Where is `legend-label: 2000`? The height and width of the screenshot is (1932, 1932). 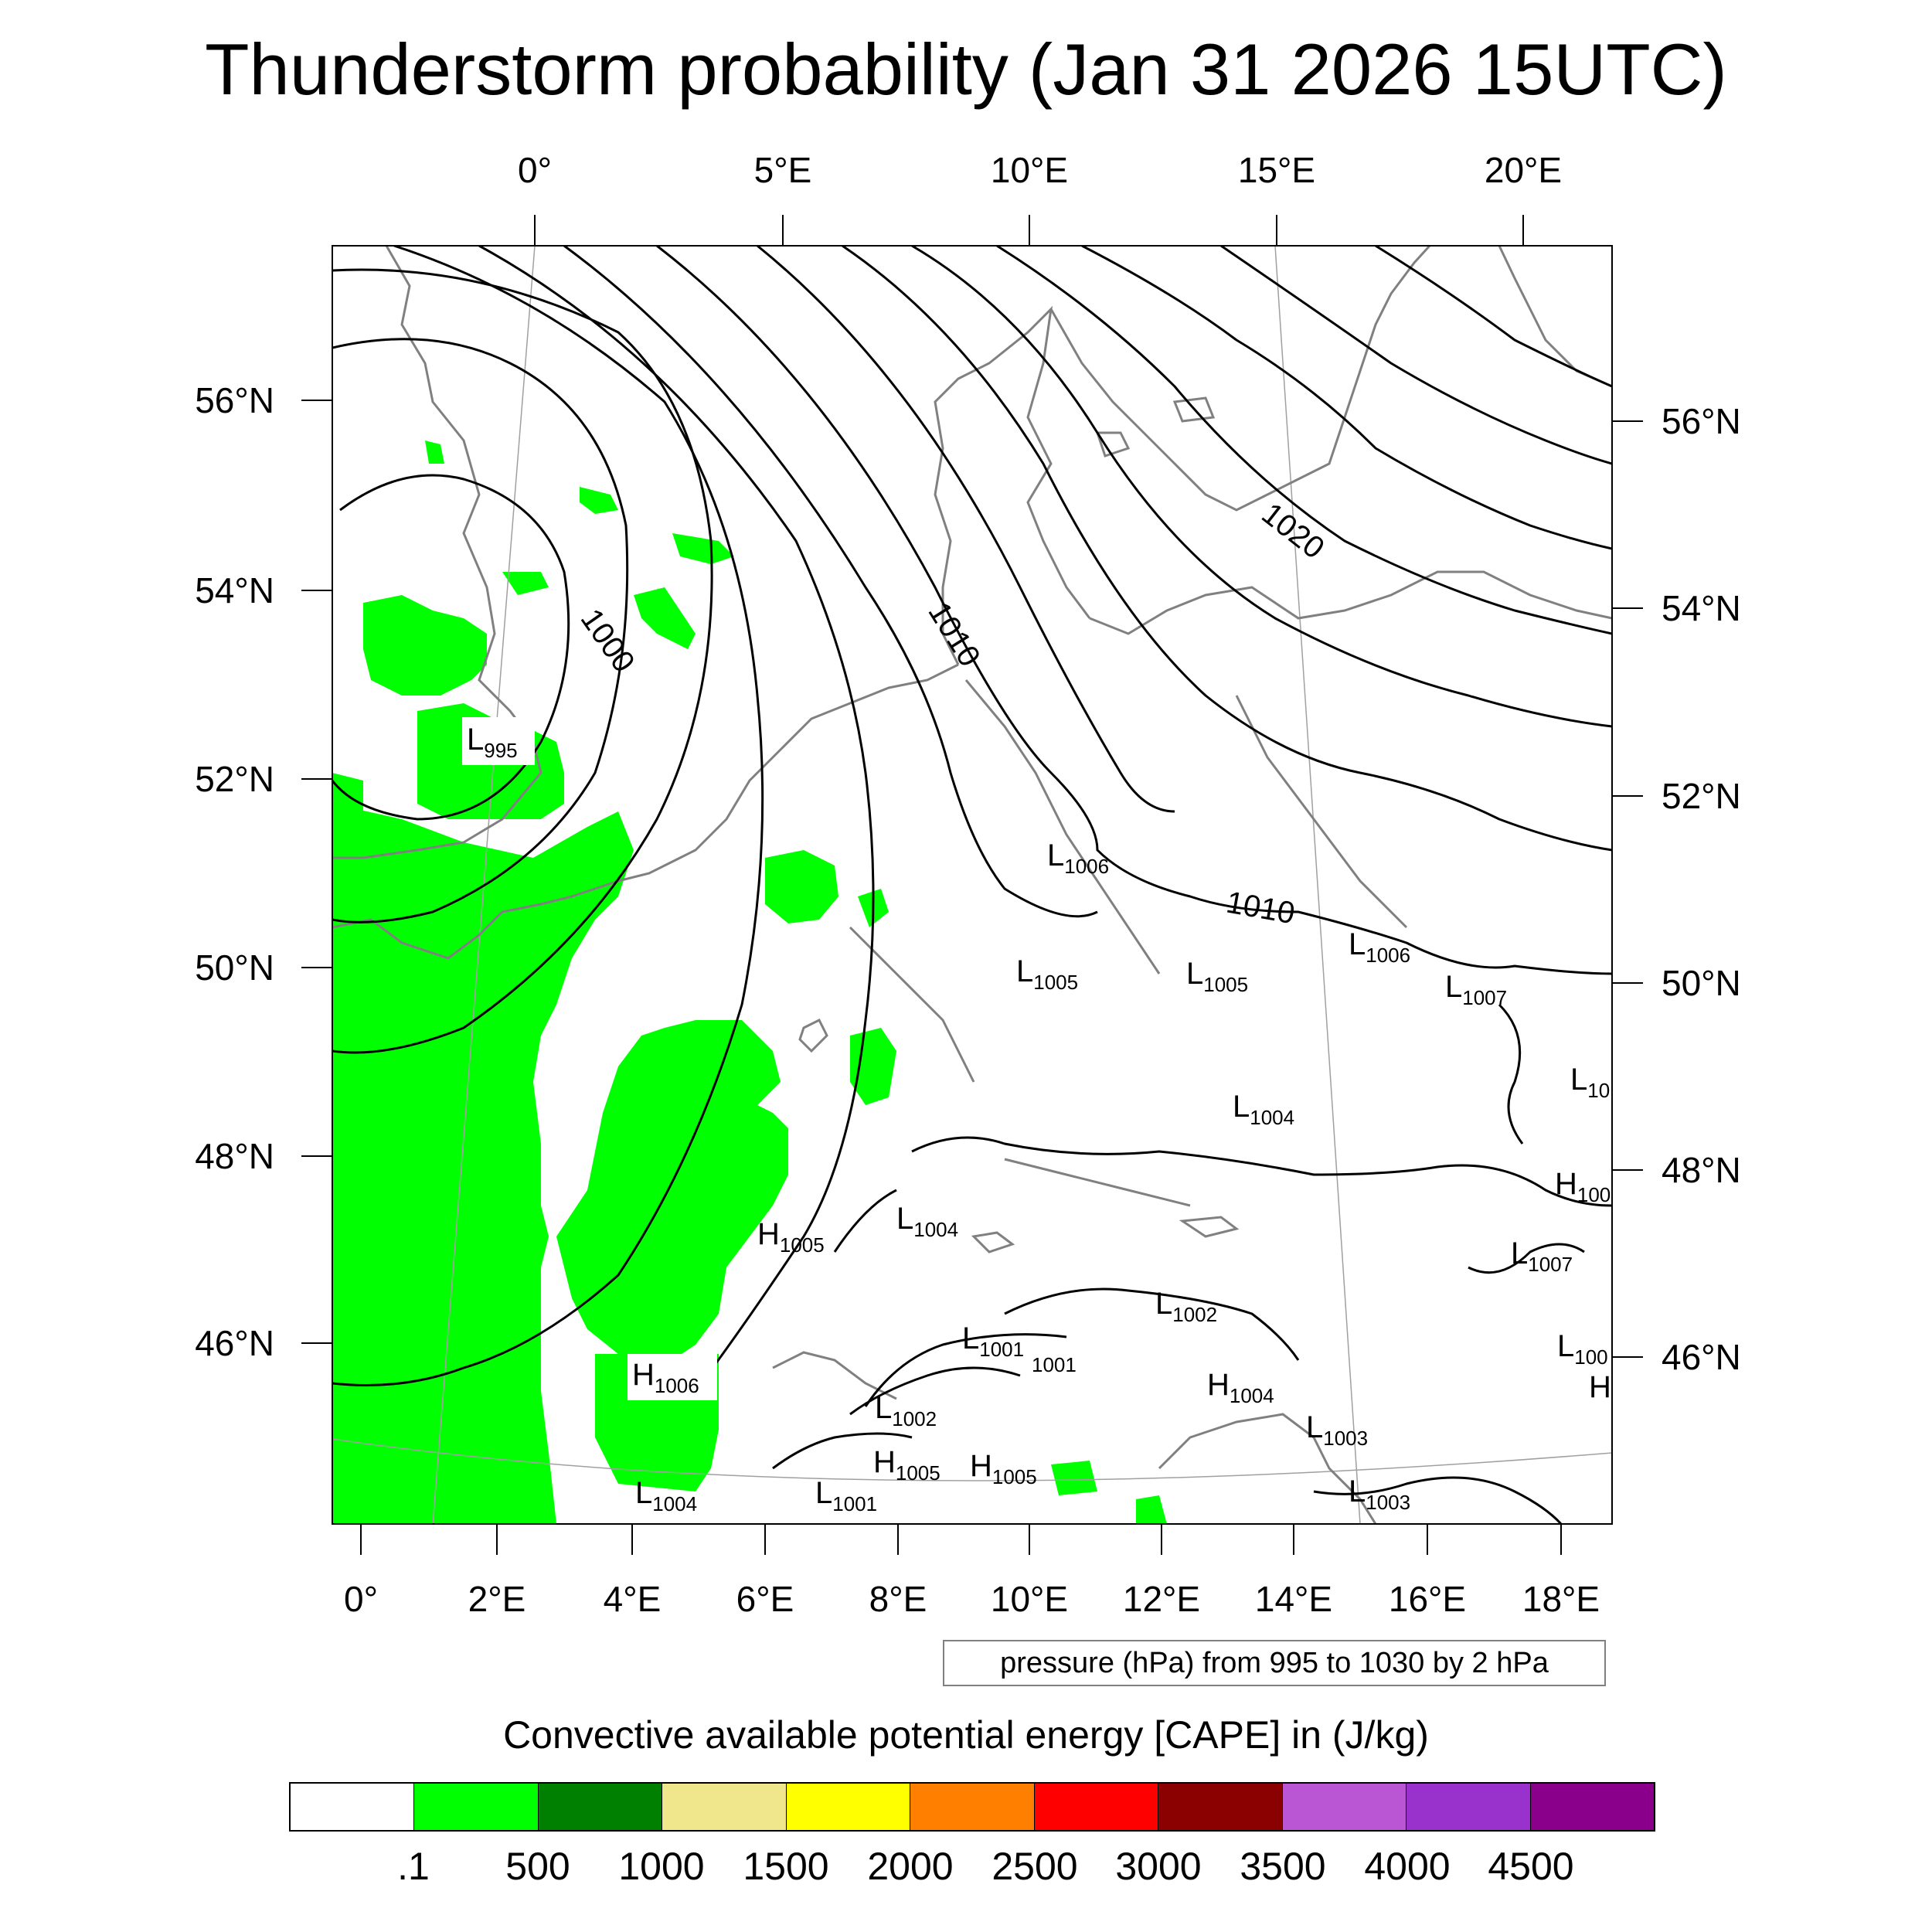
legend-label: 2000 is located at coordinates (911, 1867).